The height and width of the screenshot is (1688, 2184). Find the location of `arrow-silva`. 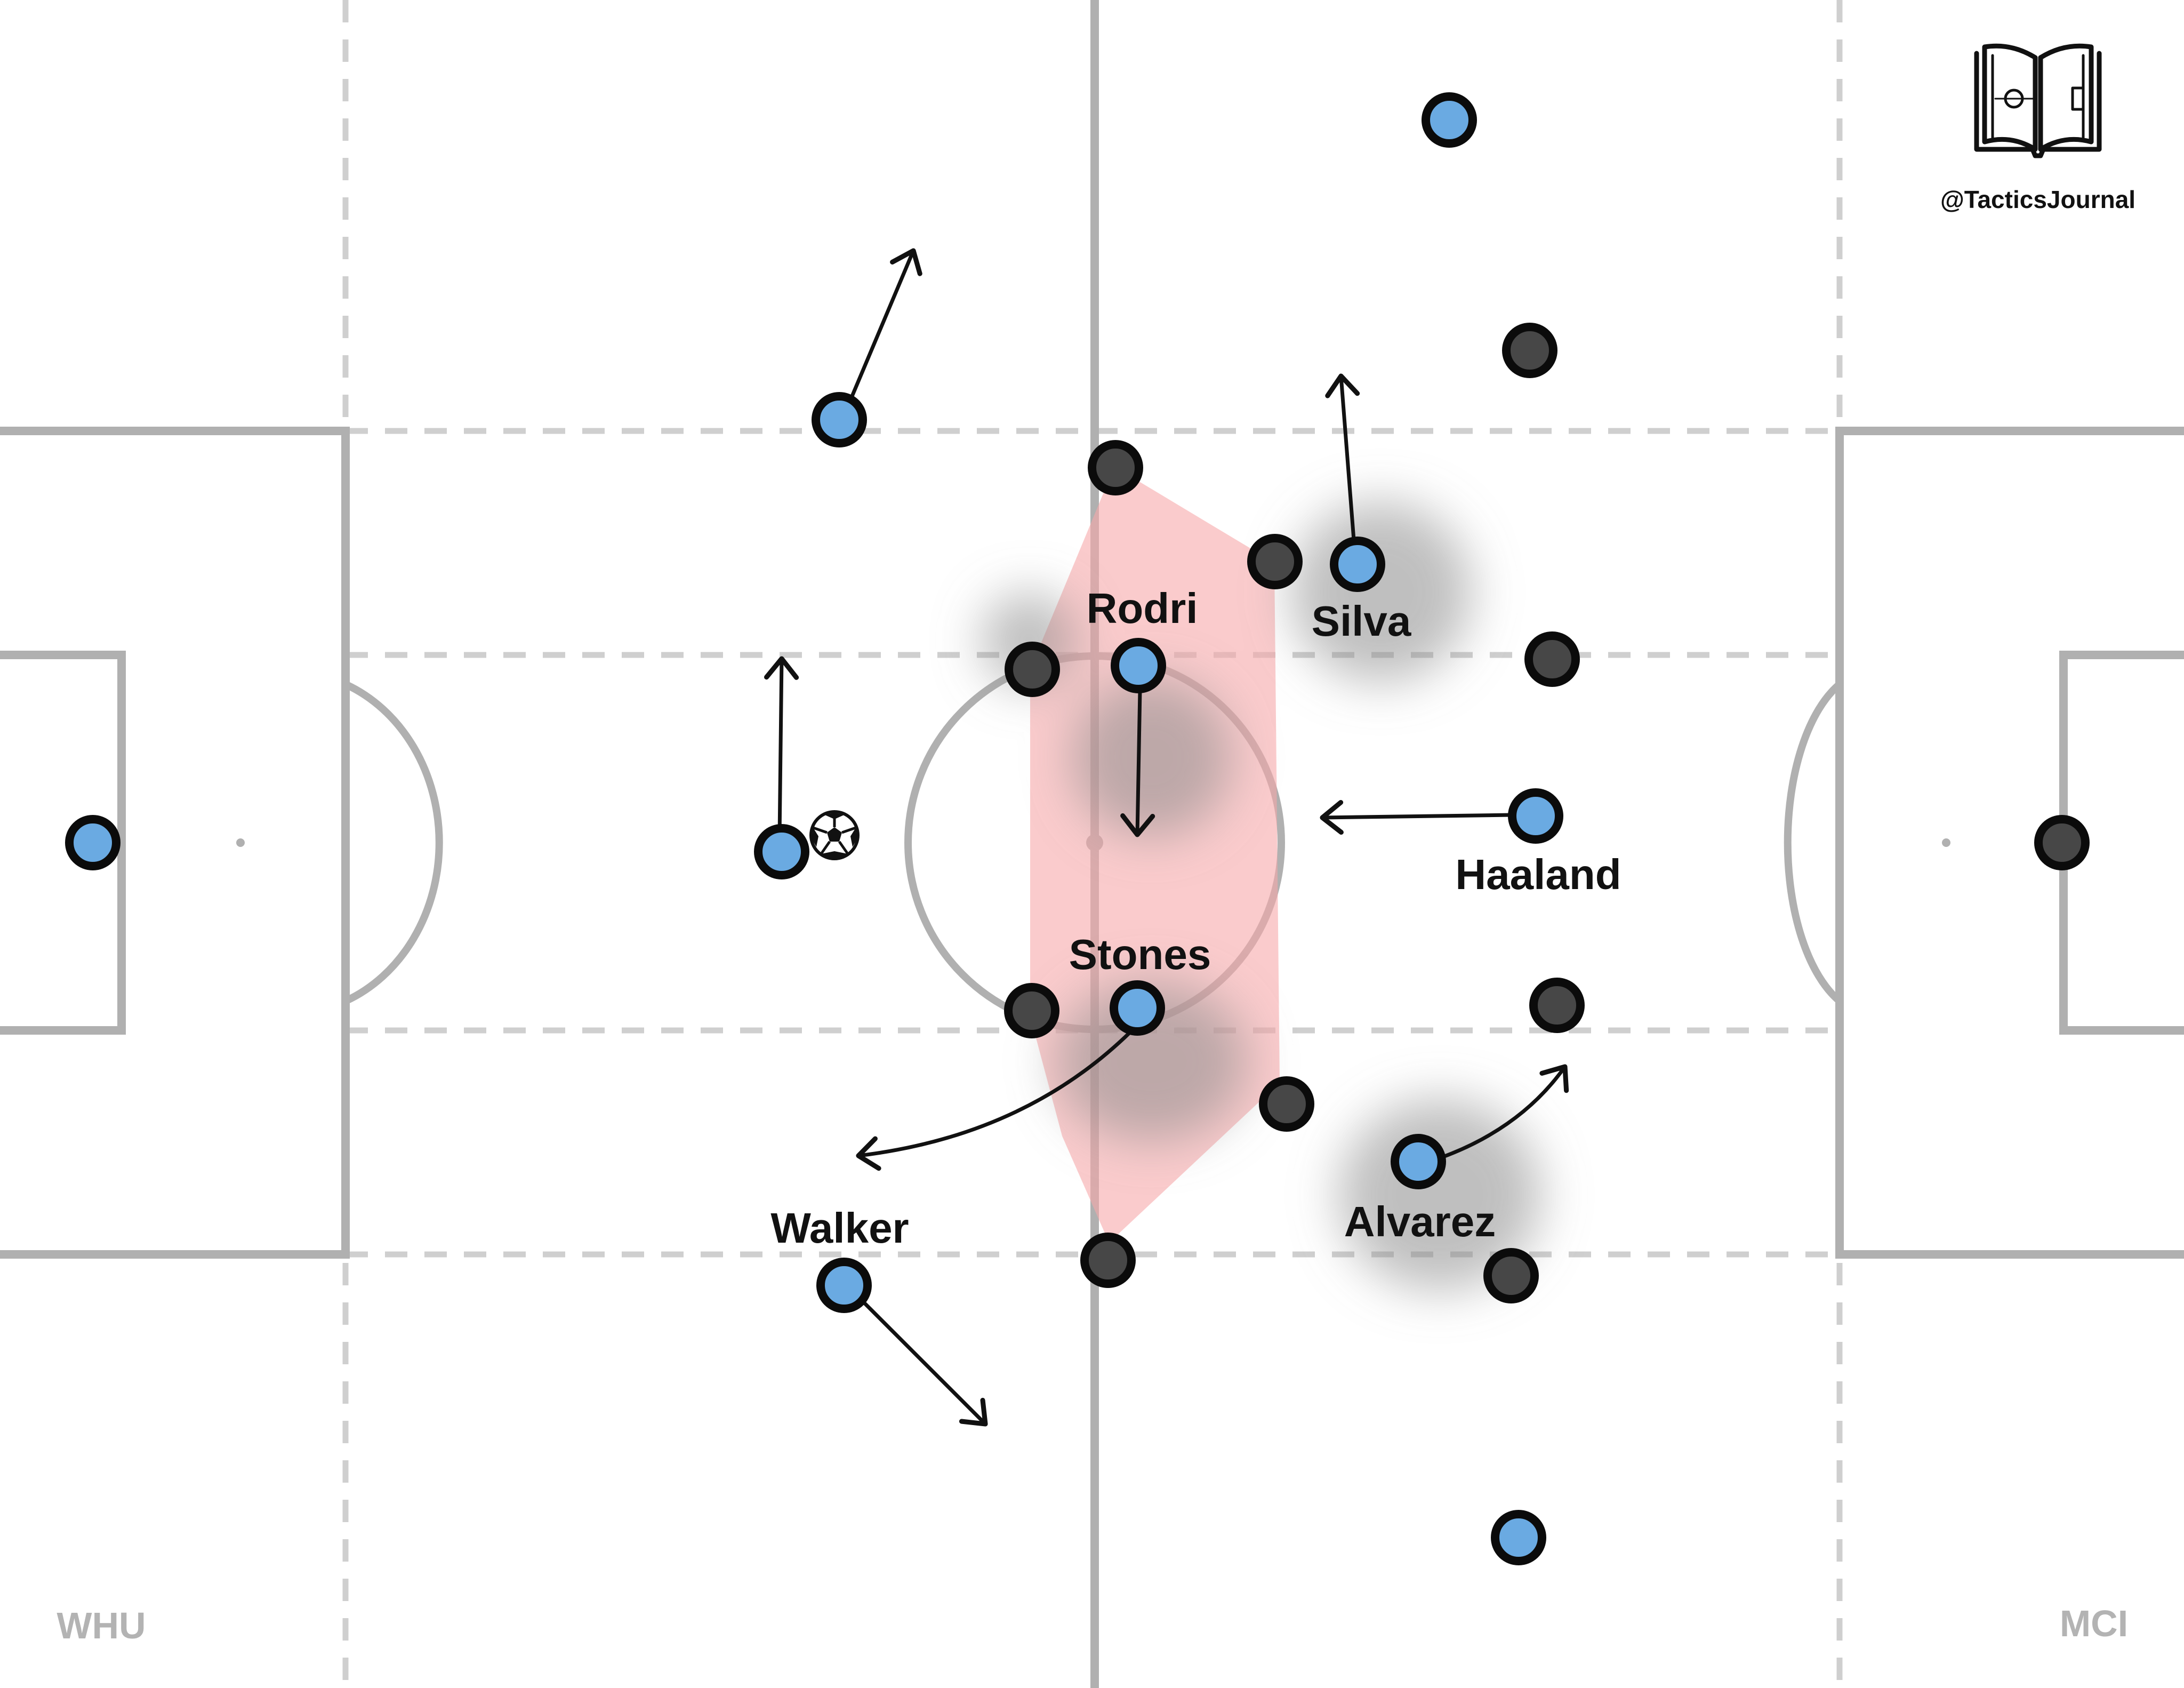

arrow-silva is located at coordinates (1342, 461).